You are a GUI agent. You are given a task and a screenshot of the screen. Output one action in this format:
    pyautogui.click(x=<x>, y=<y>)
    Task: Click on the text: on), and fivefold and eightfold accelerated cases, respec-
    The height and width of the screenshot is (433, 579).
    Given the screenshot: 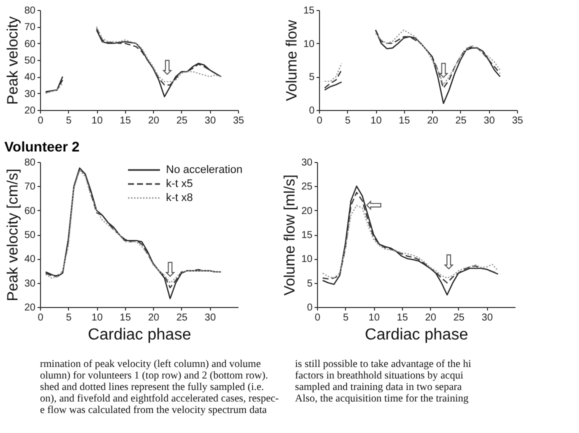 What is the action you would take?
    pyautogui.click(x=160, y=399)
    